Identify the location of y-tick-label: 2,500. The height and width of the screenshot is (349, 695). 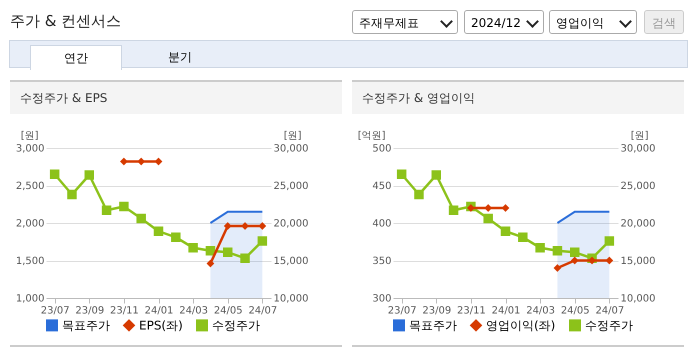
(30, 186).